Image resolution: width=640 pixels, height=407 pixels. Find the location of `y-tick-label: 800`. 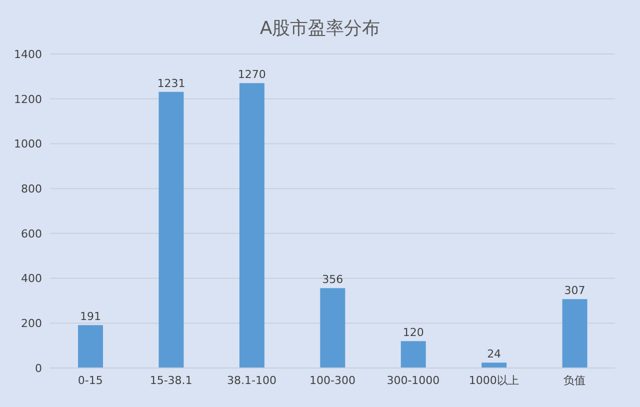

y-tick-label: 800 is located at coordinates (31, 189).